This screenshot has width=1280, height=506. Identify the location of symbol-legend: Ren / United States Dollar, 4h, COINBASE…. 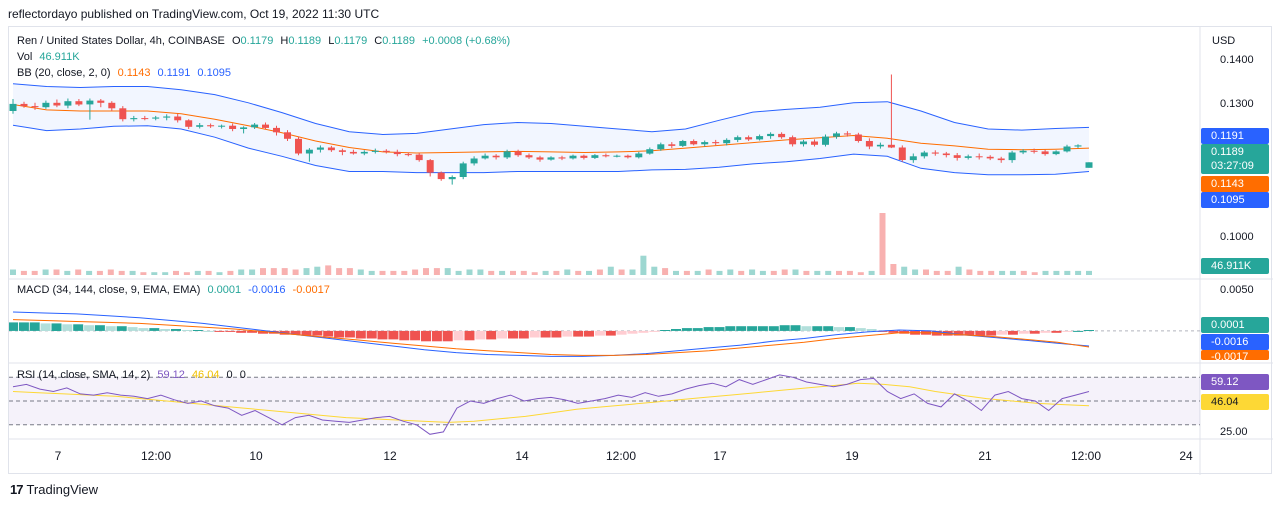
(265, 41).